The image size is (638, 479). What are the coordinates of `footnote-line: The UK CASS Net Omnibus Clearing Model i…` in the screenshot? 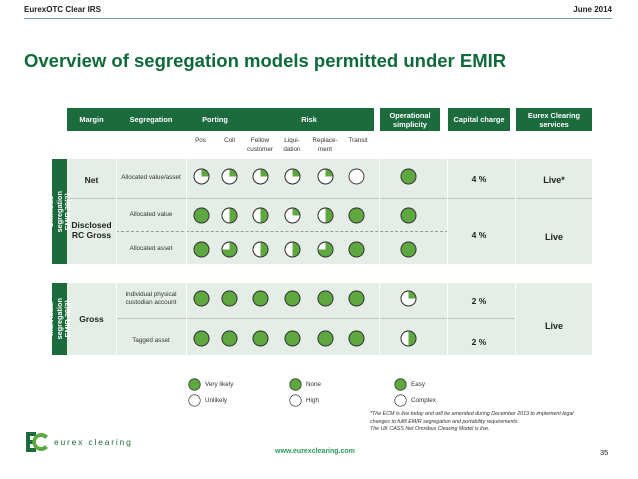 It's located at (430, 429).